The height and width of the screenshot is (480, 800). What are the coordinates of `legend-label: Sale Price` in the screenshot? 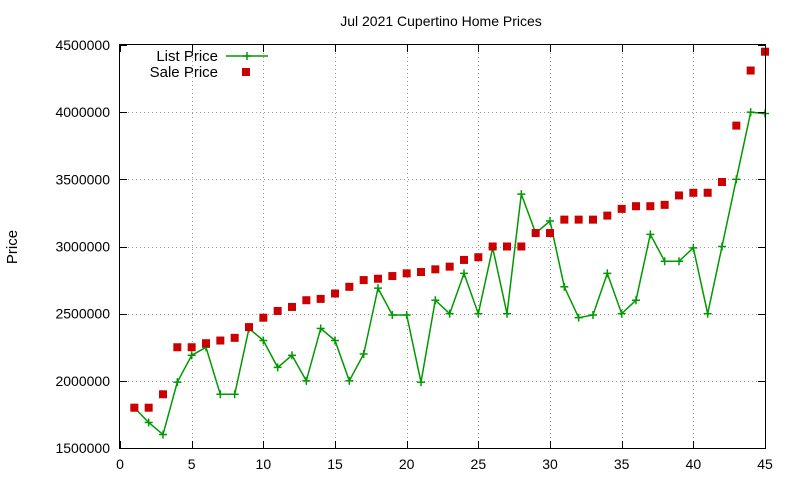 It's located at (184, 72).